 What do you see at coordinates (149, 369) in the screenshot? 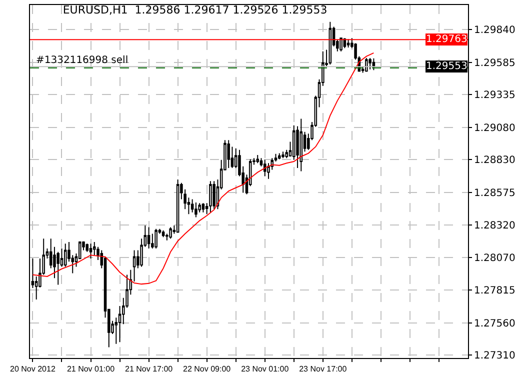
I see `x-tick-label: 21 Nov 17:00` at bounding box center [149, 369].